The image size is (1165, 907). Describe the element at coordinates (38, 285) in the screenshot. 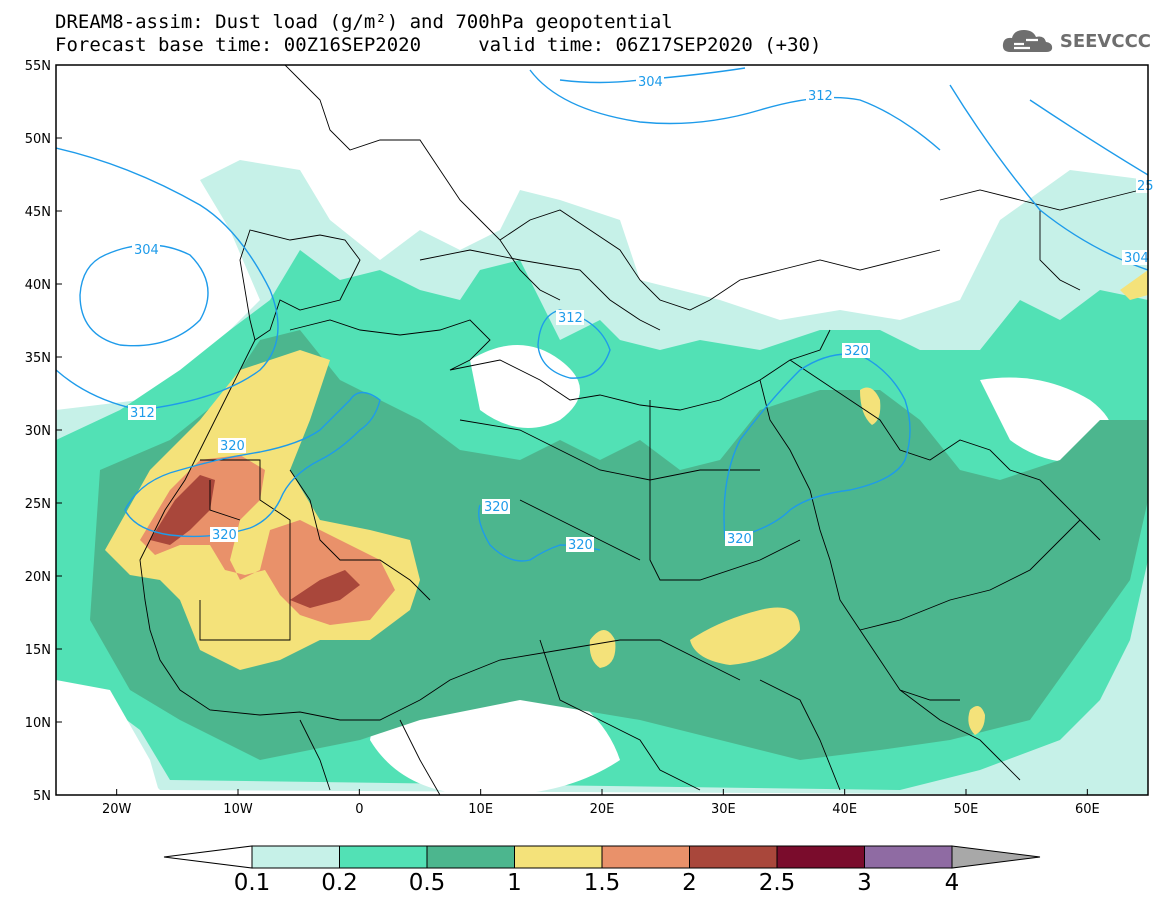

I see `lat-label: 40N` at that location.